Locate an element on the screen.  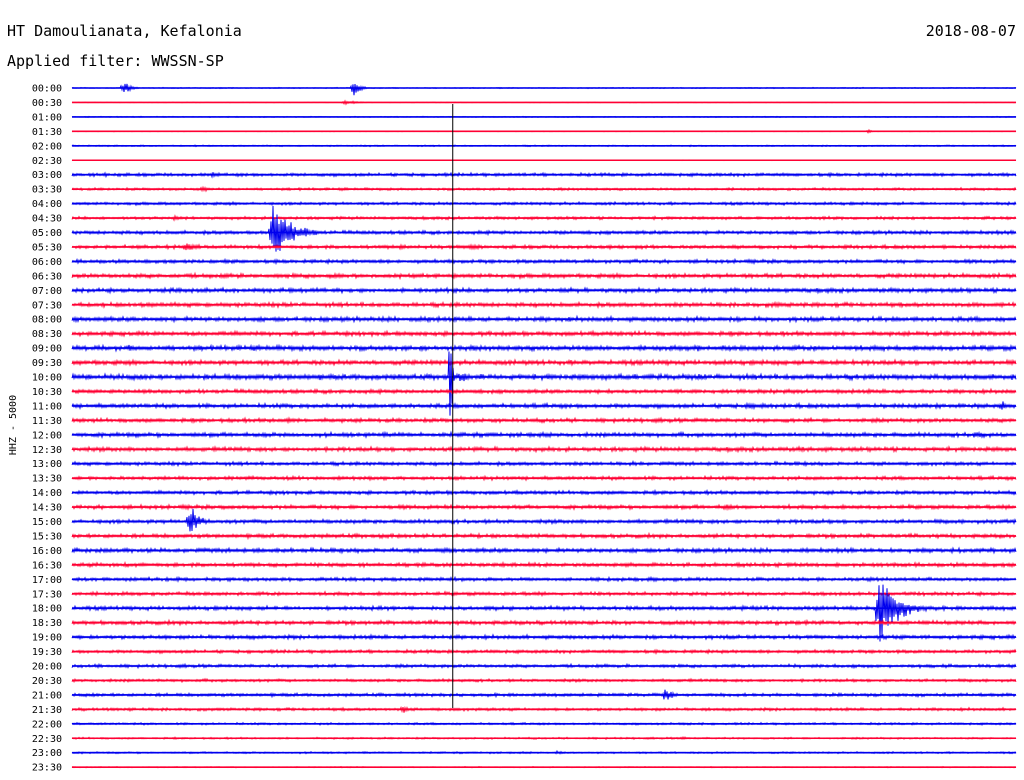
tick-label: 02:30 is located at coordinates (47, 161).